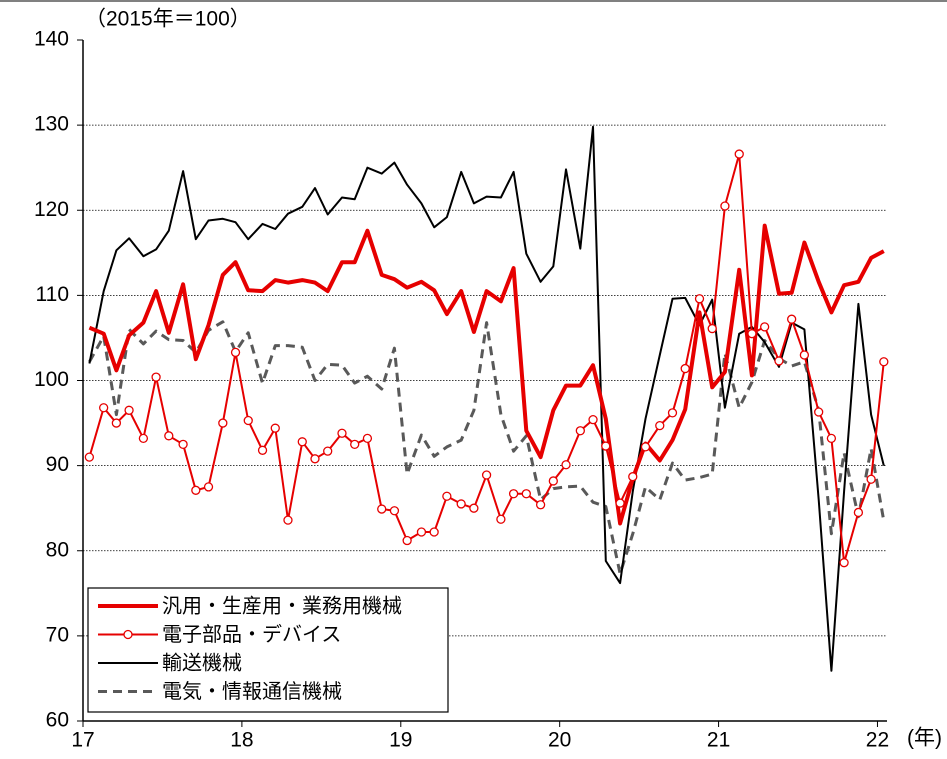 This screenshot has width=947, height=759. What do you see at coordinates (51, 379) in the screenshot?
I see `y-tick-label: 100` at bounding box center [51, 379].